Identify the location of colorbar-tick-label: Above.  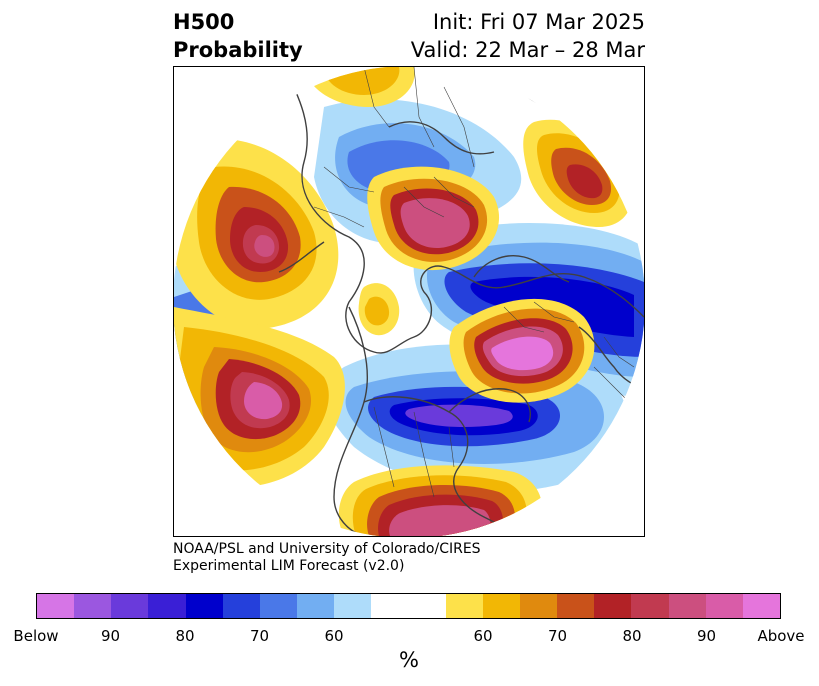
(781, 636).